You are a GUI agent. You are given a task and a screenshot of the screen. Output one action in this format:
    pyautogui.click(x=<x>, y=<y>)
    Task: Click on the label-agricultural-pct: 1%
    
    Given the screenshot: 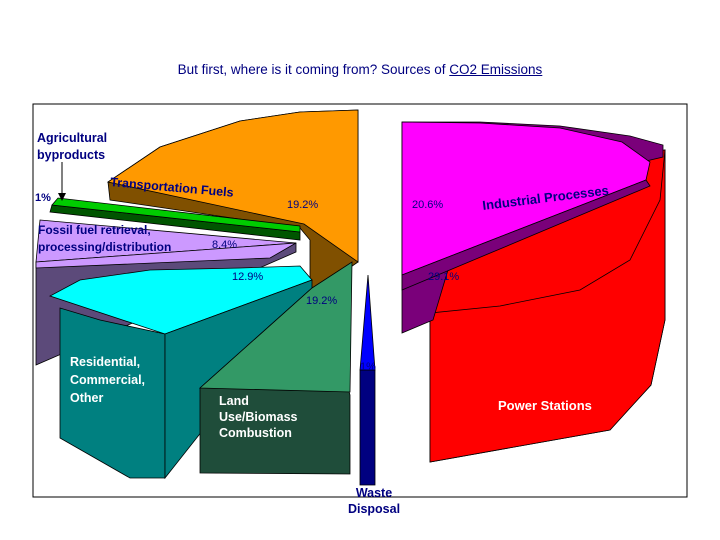 What is the action you would take?
    pyautogui.click(x=43, y=198)
    